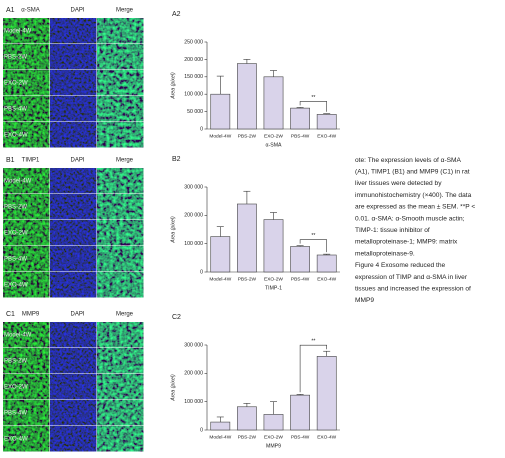 Image resolution: width=505 pixels, height=458 pixels. Describe the element at coordinates (364, 300) in the screenshot. I see `caption-line: MMP9` at that location.